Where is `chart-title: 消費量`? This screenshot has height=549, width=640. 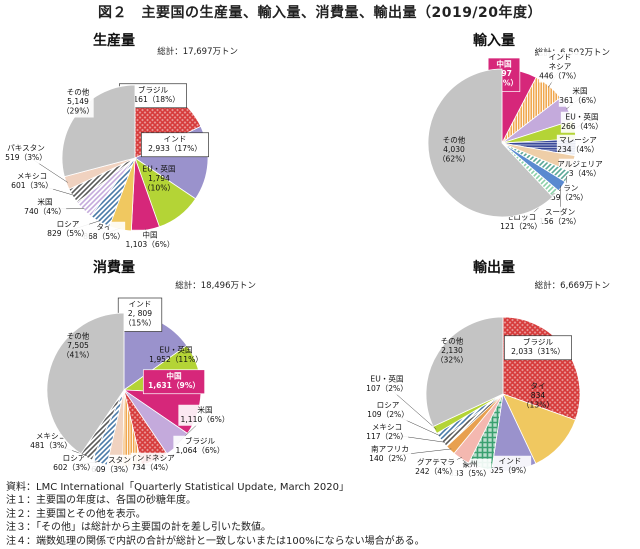
chart-title: 消費量 is located at coordinates (114, 267).